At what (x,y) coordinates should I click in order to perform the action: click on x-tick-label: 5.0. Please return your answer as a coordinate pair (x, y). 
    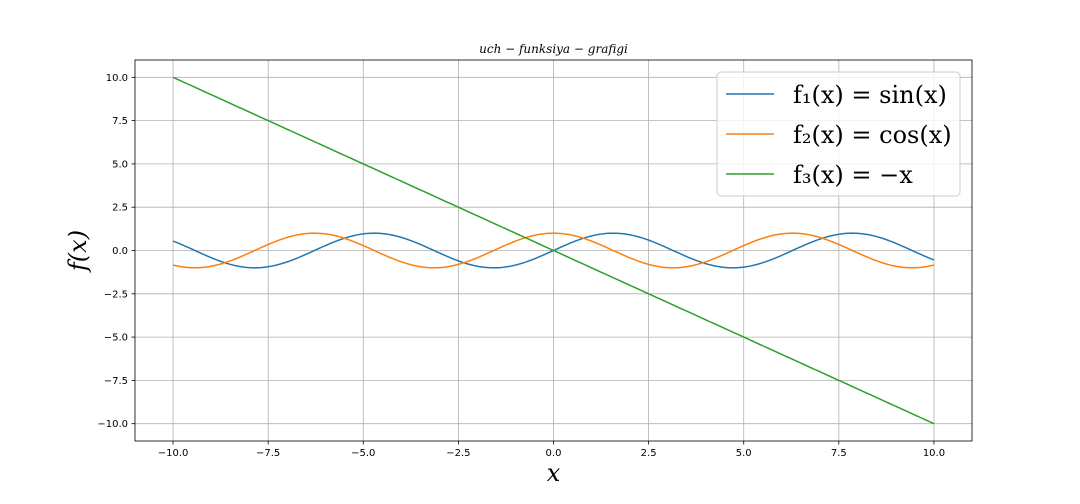
    Looking at the image, I should click on (744, 453).